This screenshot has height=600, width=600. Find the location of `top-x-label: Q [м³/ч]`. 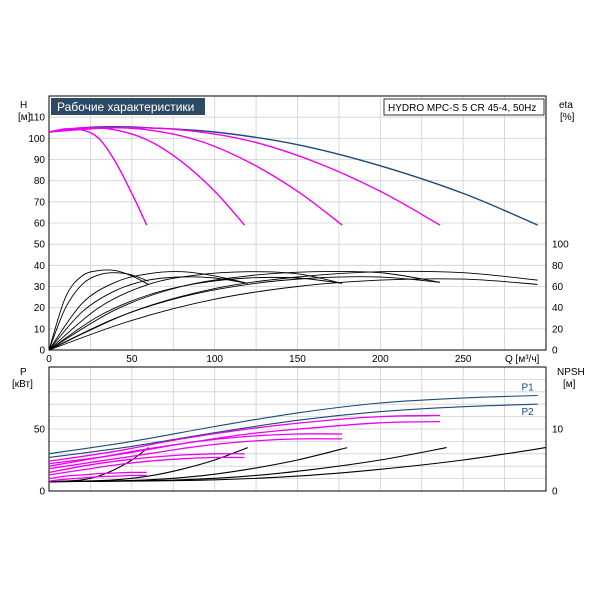

top-x-label: Q [м³/ч] is located at coordinates (522, 359).